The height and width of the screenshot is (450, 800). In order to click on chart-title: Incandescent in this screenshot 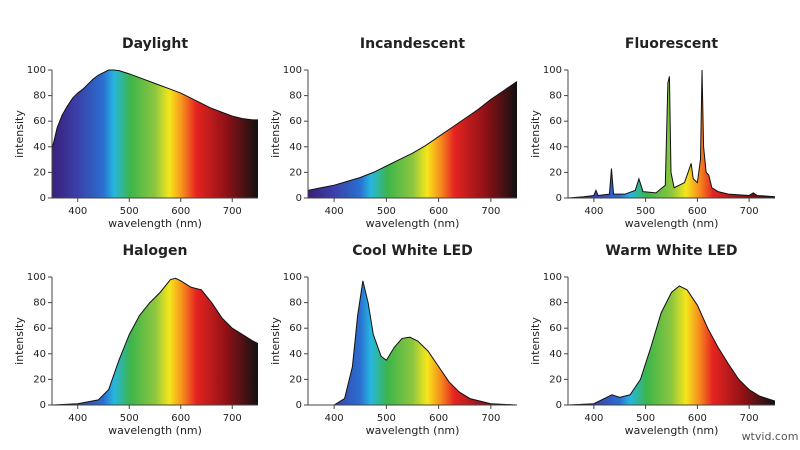, I will do `click(412, 44)`.